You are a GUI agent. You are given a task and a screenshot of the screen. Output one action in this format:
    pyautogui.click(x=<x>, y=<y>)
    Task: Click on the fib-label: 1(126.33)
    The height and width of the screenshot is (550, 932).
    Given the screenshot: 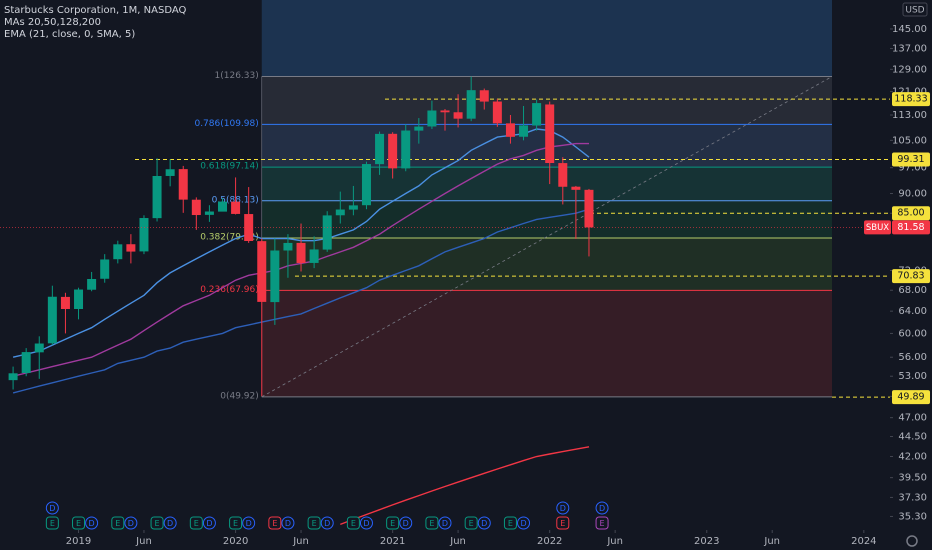 What is the action you would take?
    pyautogui.click(x=237, y=76)
    